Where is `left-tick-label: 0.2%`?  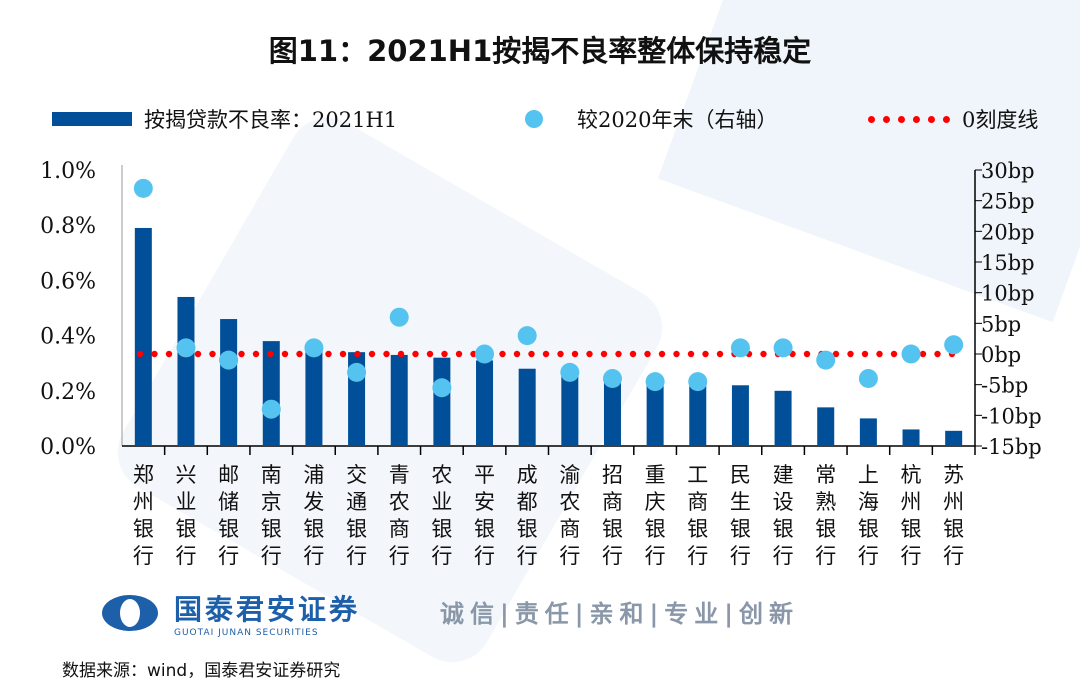 left-tick-label: 0.2% is located at coordinates (68, 392).